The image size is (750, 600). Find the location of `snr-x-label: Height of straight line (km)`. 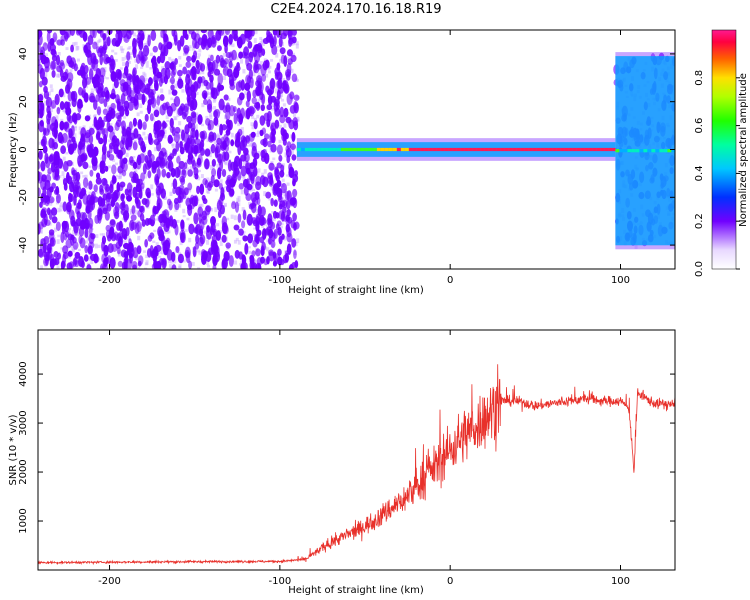

snr-x-label: Height of straight line (km) is located at coordinates (356, 590).